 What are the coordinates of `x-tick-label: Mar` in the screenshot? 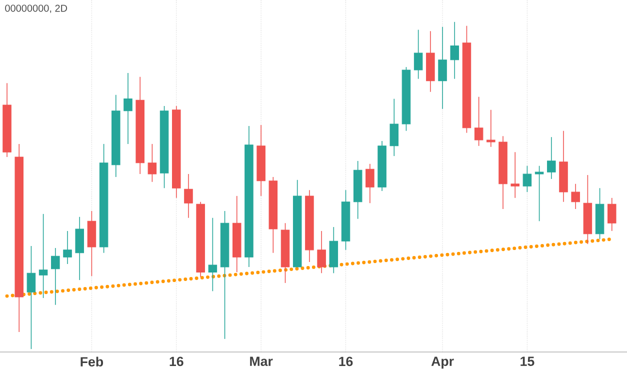 It's located at (261, 361).